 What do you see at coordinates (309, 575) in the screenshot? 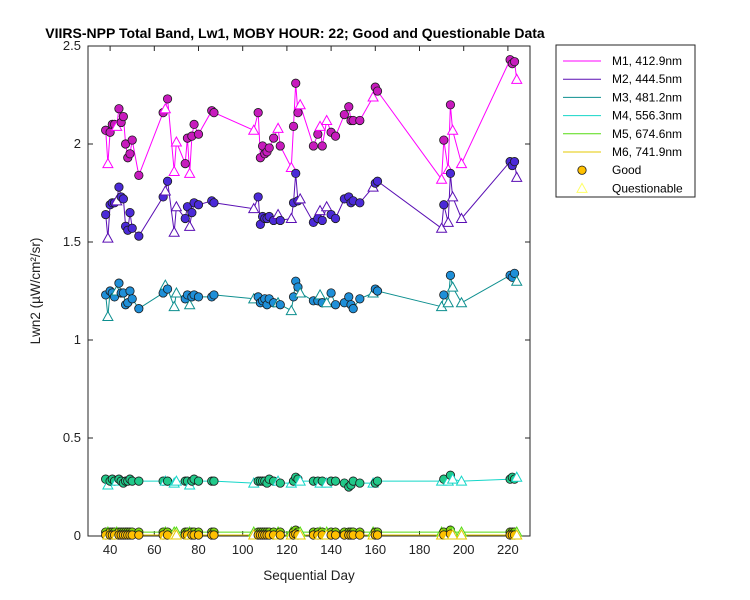
I see `x-axis-label: Sequential Day` at bounding box center [309, 575].